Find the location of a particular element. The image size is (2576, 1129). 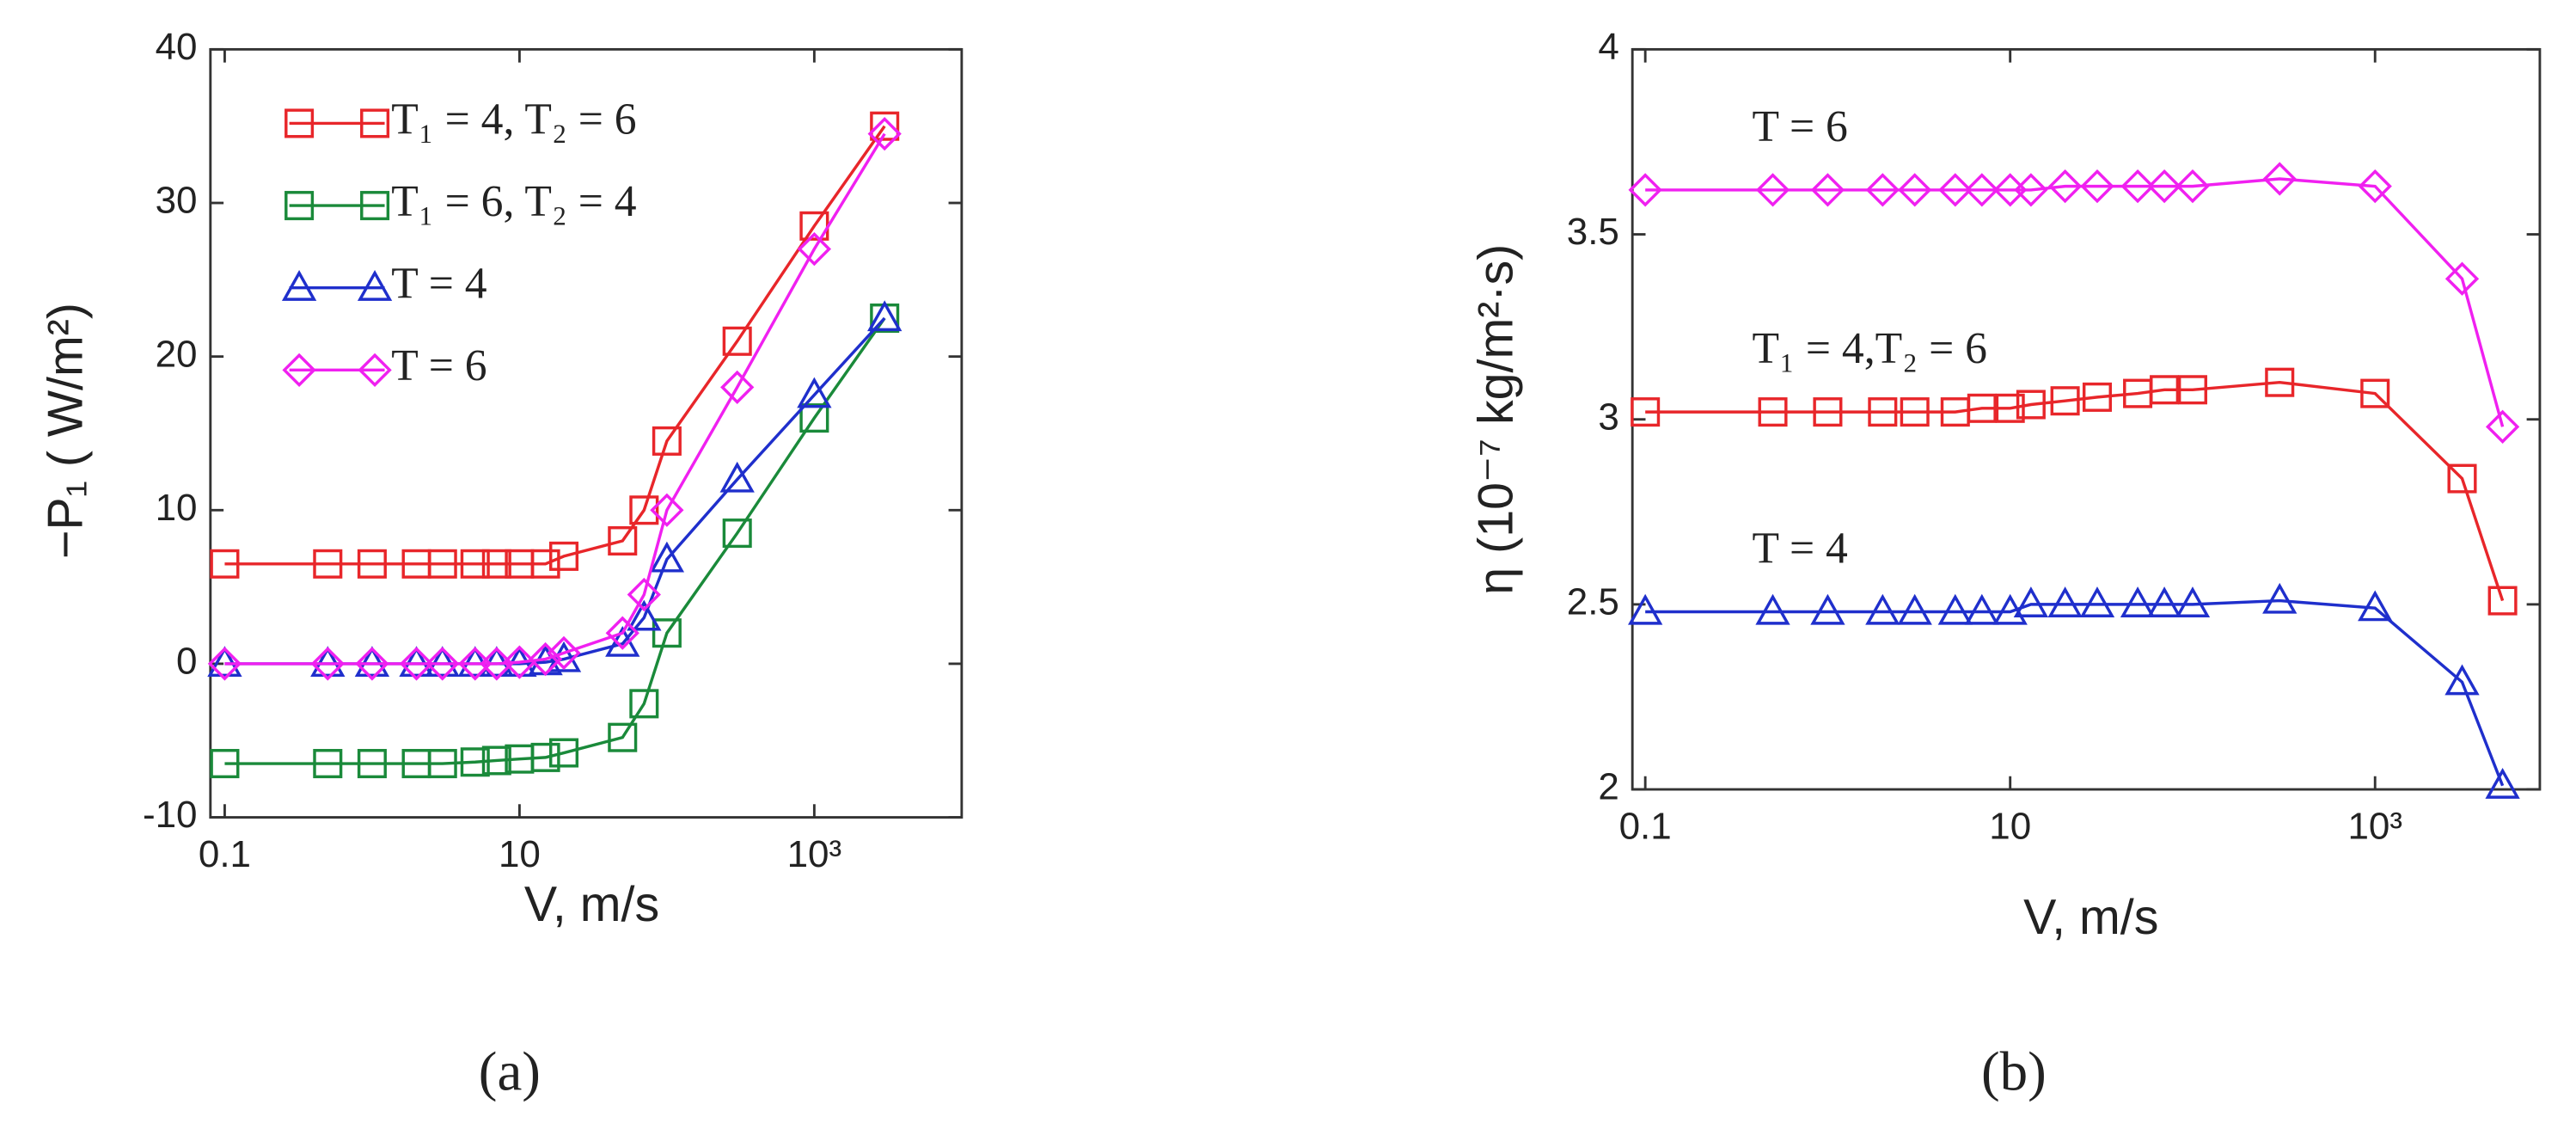

legend-label: T₁ = 6, T₂ = 4 is located at coordinates (513, 202).